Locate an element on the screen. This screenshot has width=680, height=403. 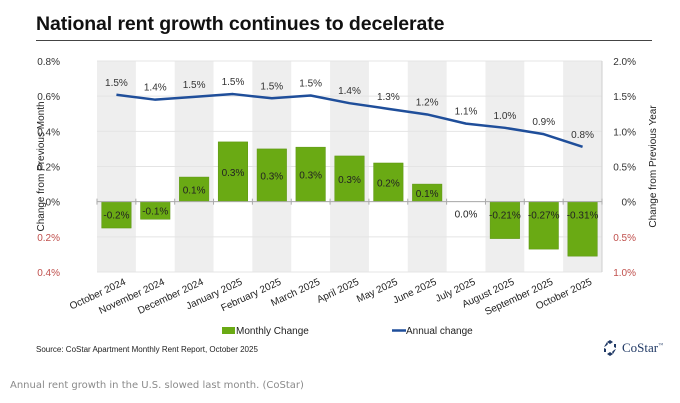
line-annual-change is located at coordinates (349, 120).